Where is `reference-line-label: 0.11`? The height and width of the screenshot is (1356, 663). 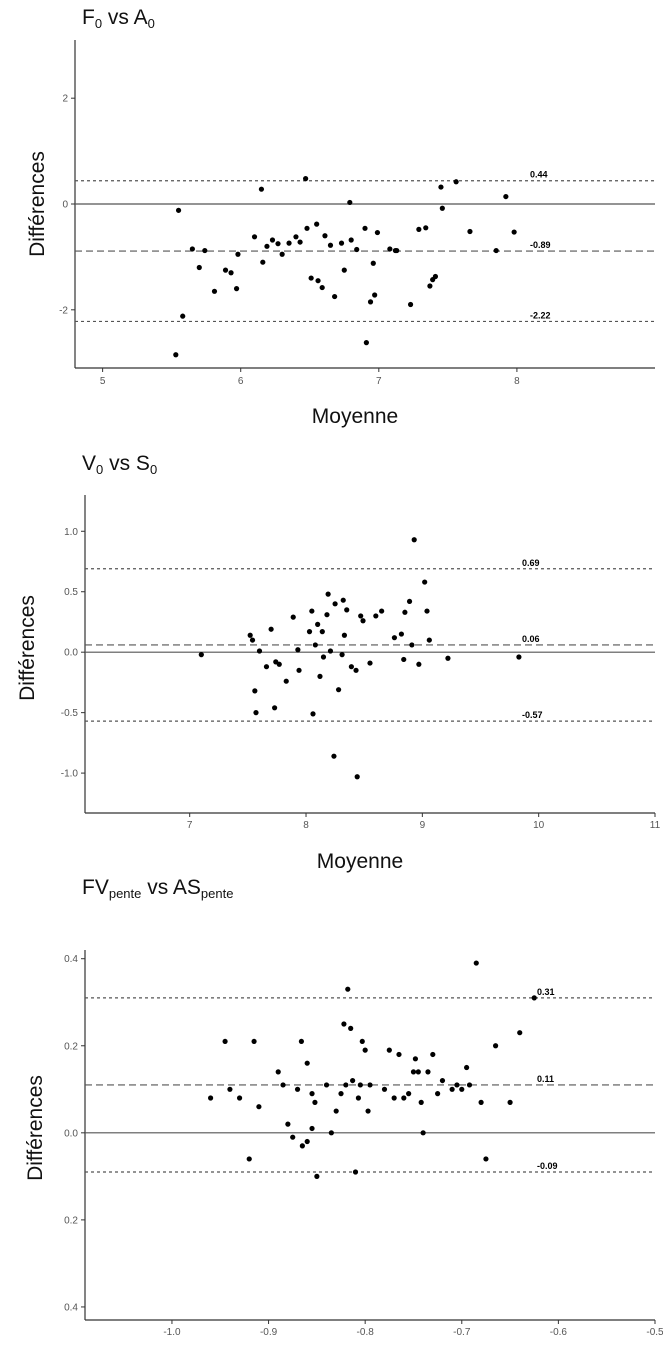 reference-line-label: 0.11 is located at coordinates (545, 1079).